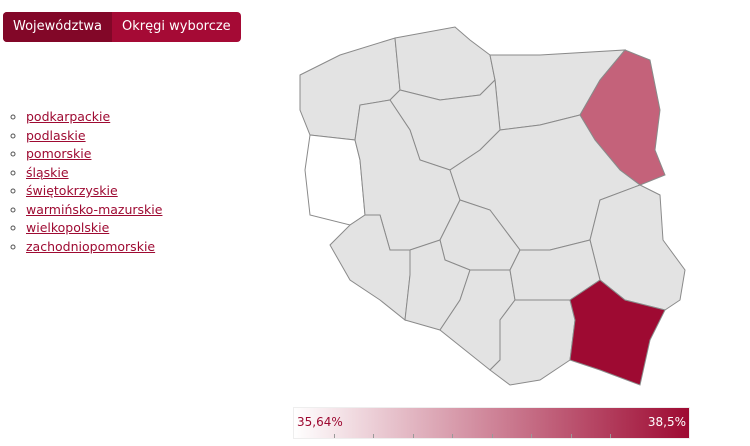 This screenshot has width=750, height=446. I want to click on region-link: pomorskie, so click(59, 153).